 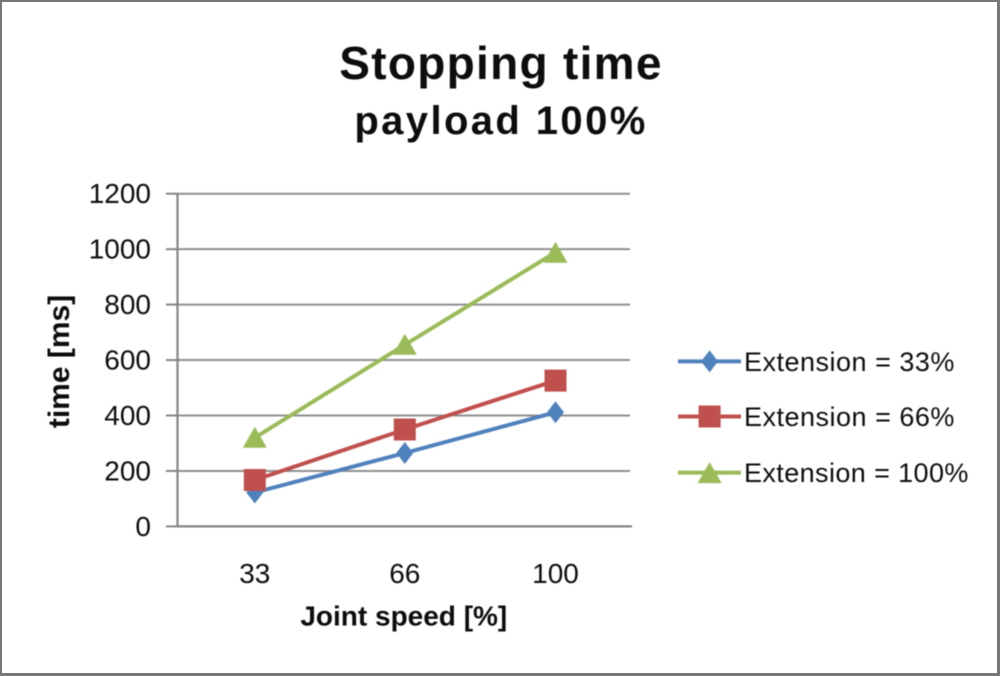 What do you see at coordinates (120, 193) in the screenshot?
I see `svg-text: 1200` at bounding box center [120, 193].